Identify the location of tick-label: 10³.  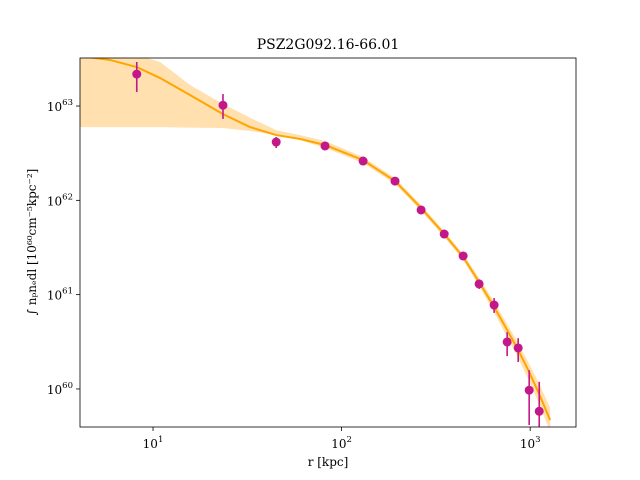
(530, 443).